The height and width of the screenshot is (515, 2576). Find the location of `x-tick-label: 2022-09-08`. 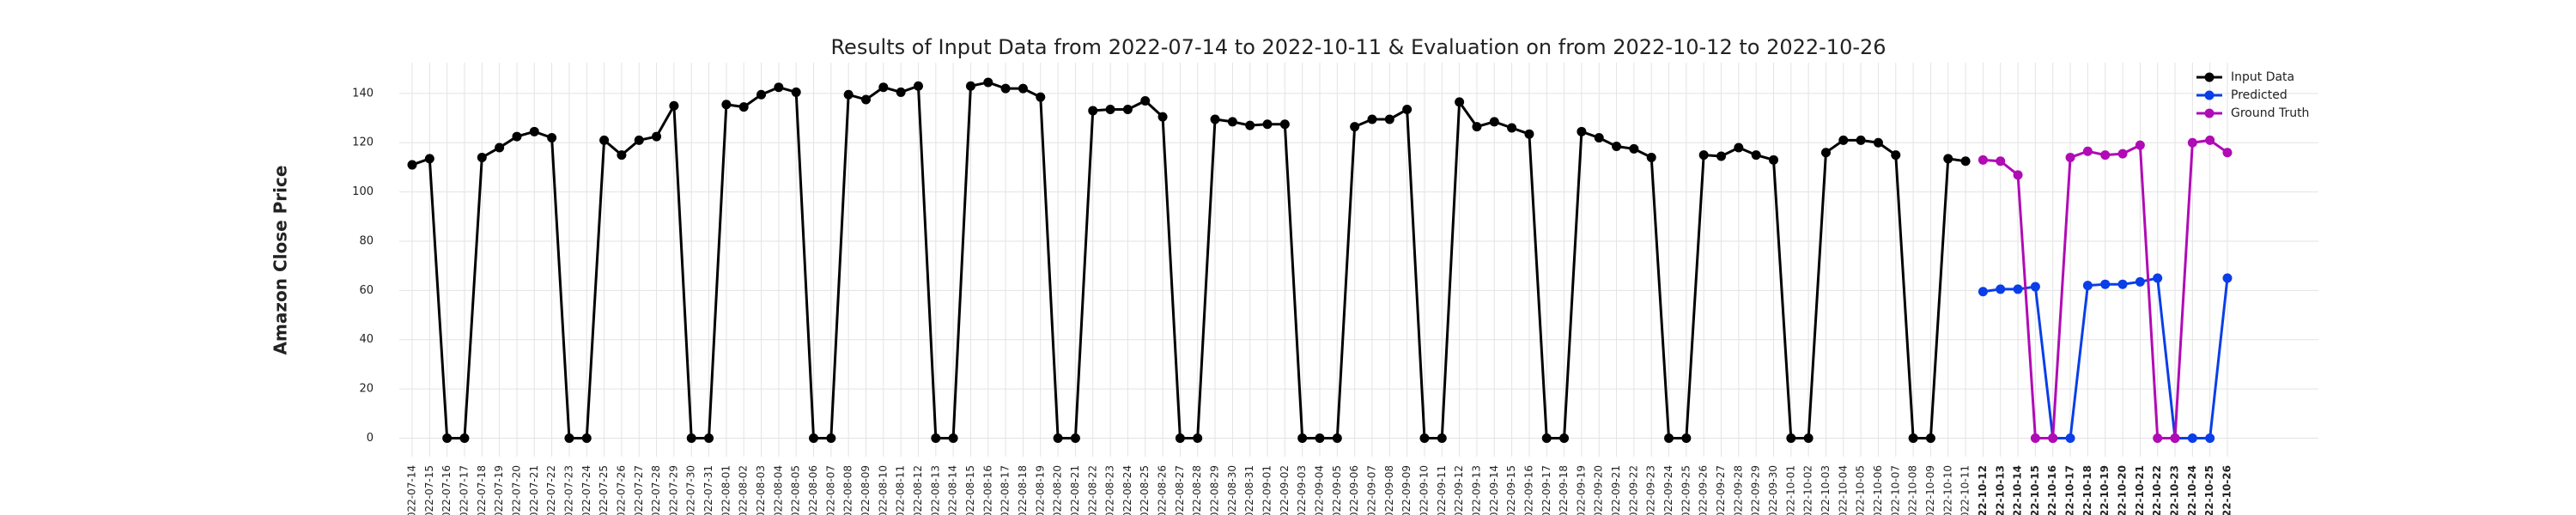

x-tick-label: 2022-09-08 is located at coordinates (1389, 490).